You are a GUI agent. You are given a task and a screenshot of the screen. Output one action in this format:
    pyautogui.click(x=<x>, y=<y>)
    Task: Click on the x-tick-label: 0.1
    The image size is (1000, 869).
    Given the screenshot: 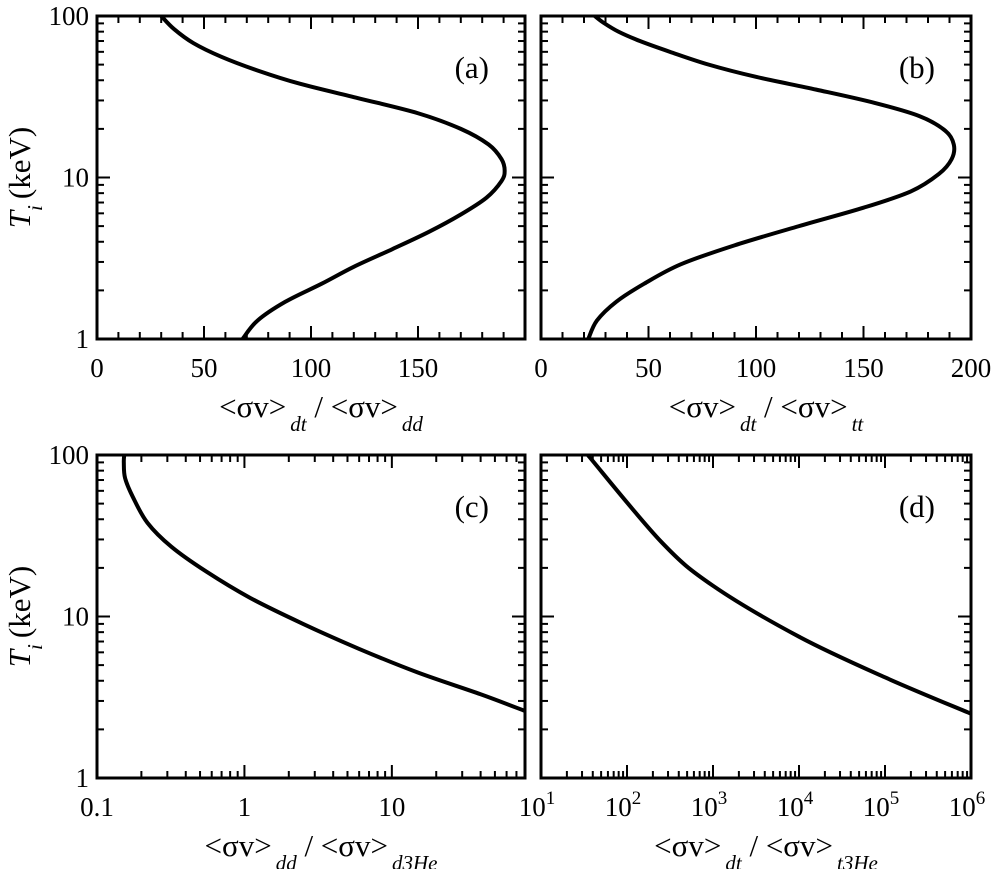 What is the action you would take?
    pyautogui.click(x=97, y=807)
    